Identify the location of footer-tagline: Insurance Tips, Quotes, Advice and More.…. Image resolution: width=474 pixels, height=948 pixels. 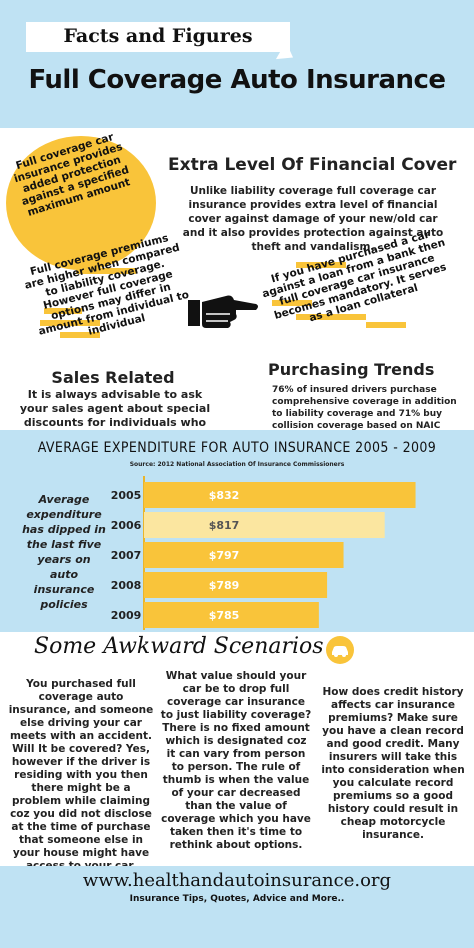
(237, 899).